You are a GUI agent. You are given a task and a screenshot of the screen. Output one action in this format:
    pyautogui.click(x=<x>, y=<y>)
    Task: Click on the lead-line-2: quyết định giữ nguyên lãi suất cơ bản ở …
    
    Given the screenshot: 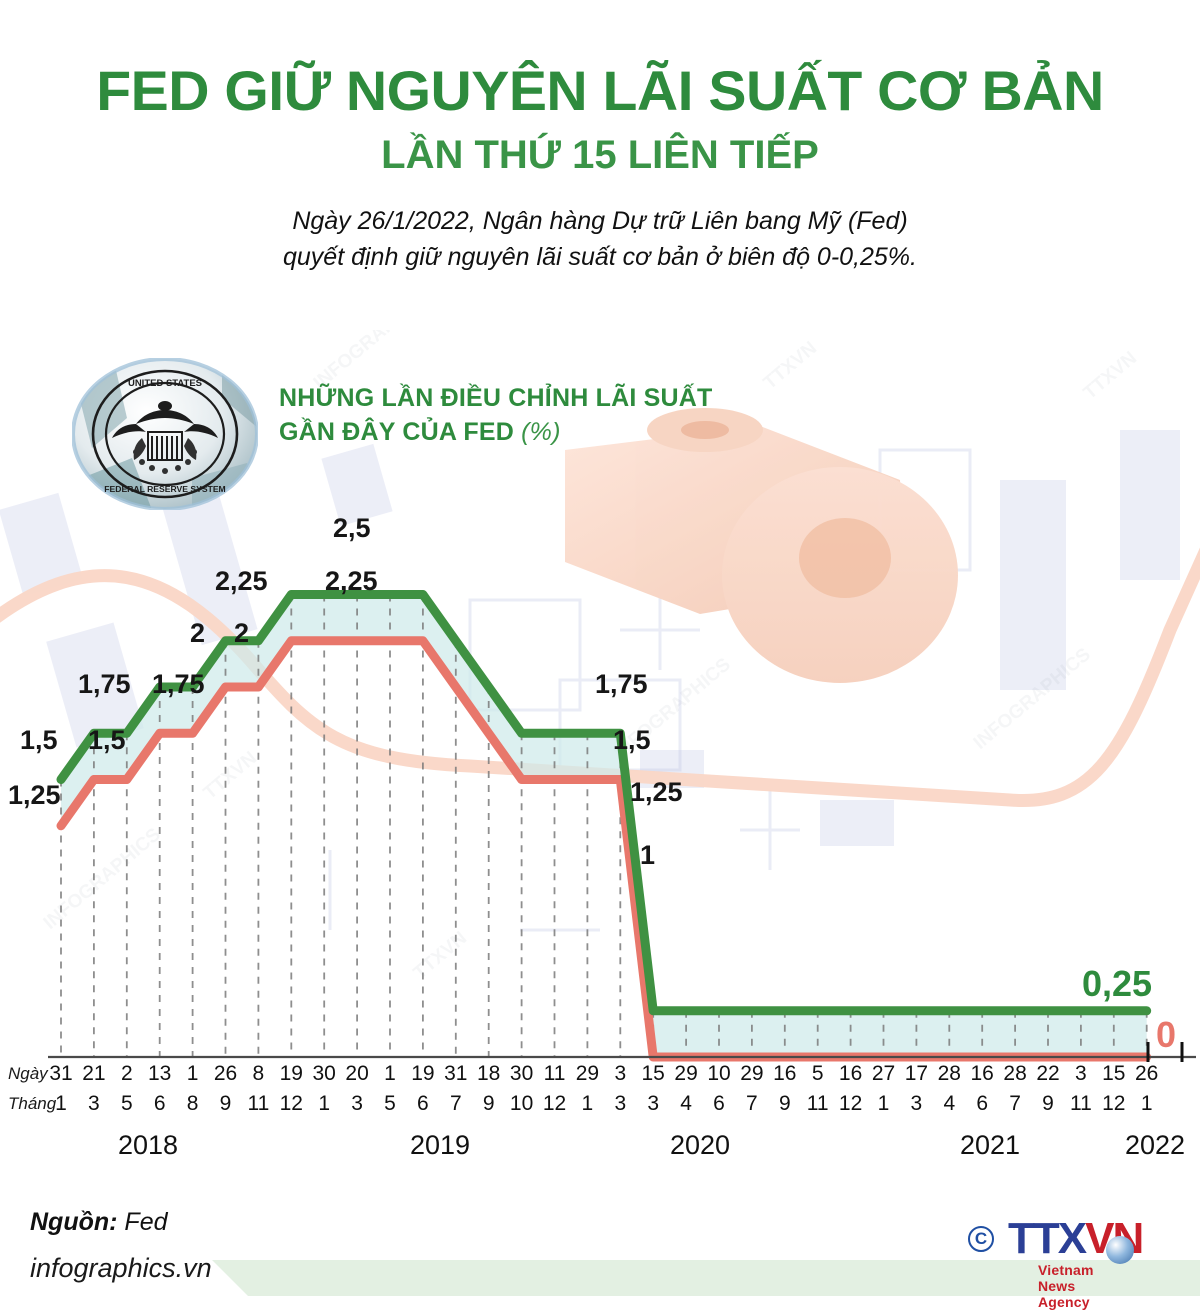 What is the action you would take?
    pyautogui.click(x=600, y=256)
    